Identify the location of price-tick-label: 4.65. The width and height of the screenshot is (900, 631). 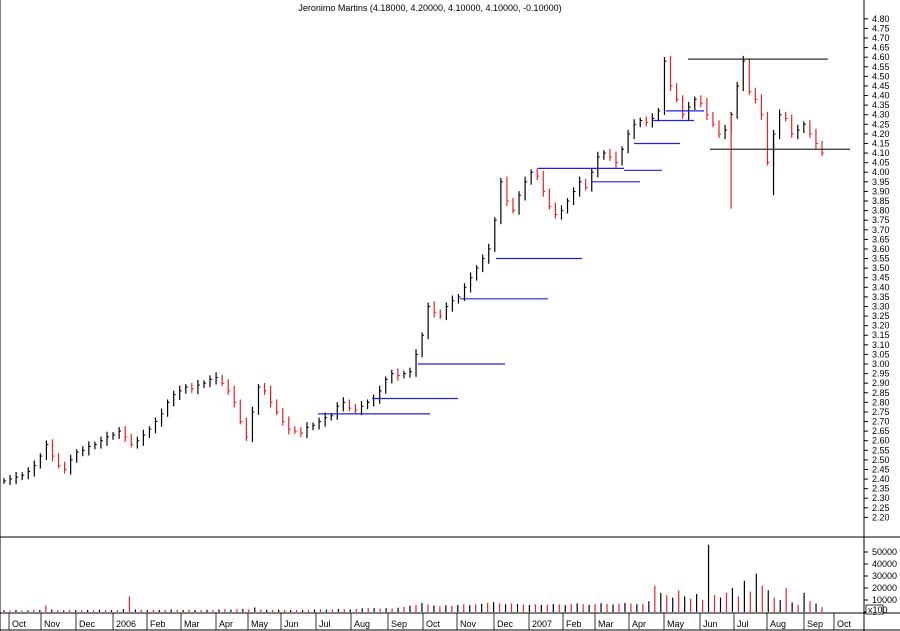
(881, 48).